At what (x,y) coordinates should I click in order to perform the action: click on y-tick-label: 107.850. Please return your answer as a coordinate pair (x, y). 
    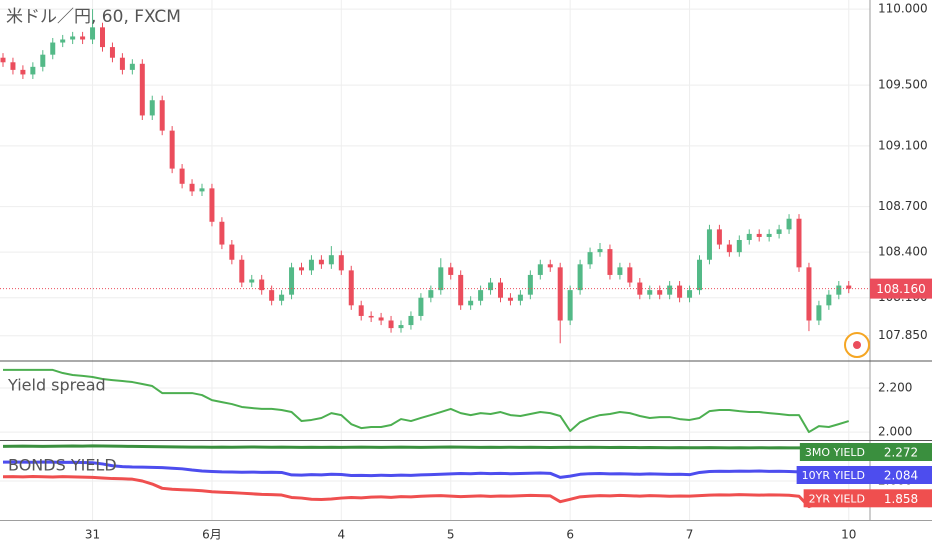
    Looking at the image, I should click on (903, 335).